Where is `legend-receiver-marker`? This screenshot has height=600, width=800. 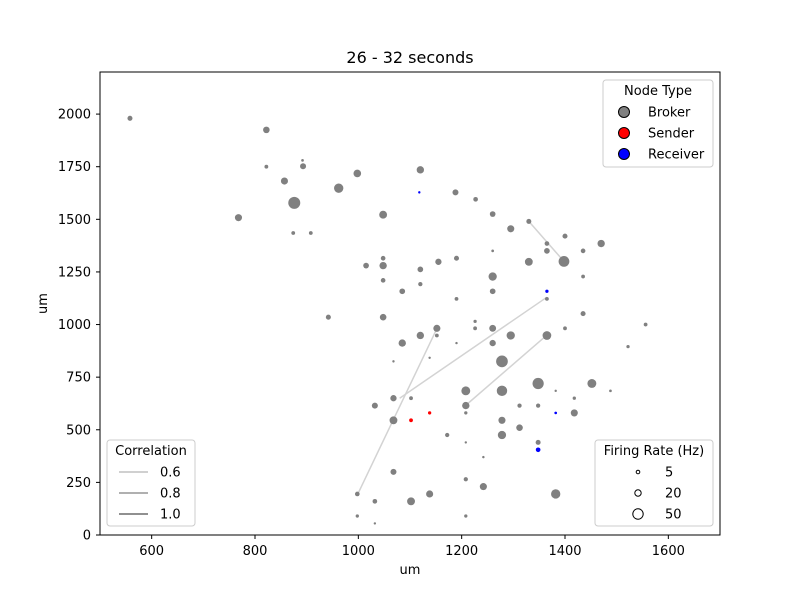
legend-receiver-marker is located at coordinates (624, 154).